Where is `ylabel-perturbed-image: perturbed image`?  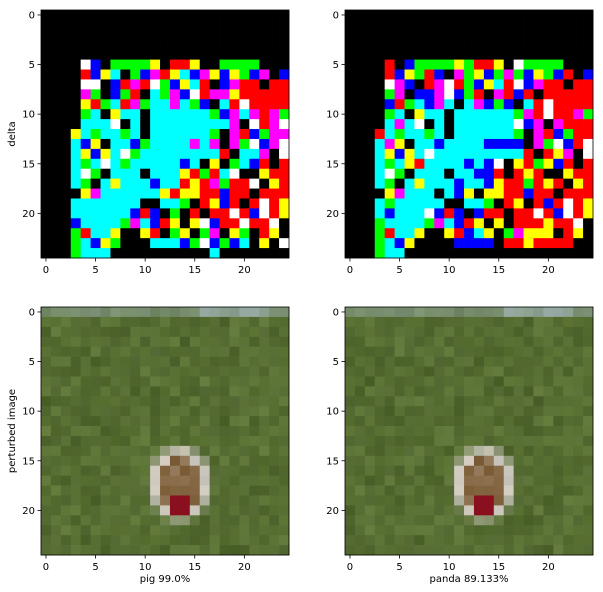
ylabel-perturbed-image: perturbed image is located at coordinates (12, 431).